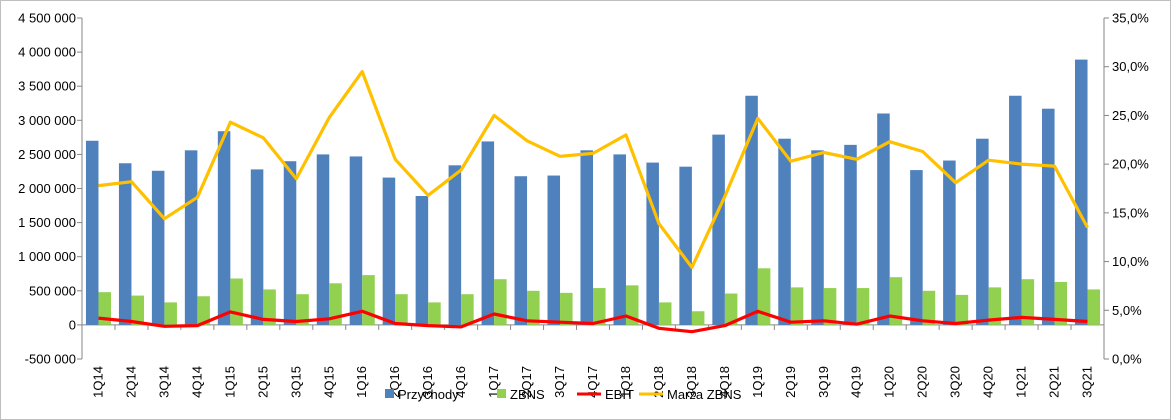  I want to click on left-tick-label: 3 000 000, so click(47, 120).